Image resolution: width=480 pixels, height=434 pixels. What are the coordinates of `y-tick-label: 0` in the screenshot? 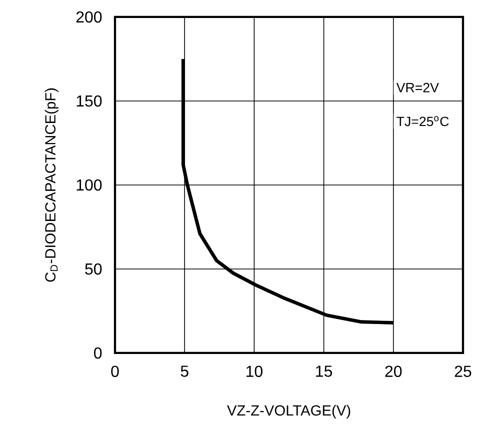 It's located at (98, 353).